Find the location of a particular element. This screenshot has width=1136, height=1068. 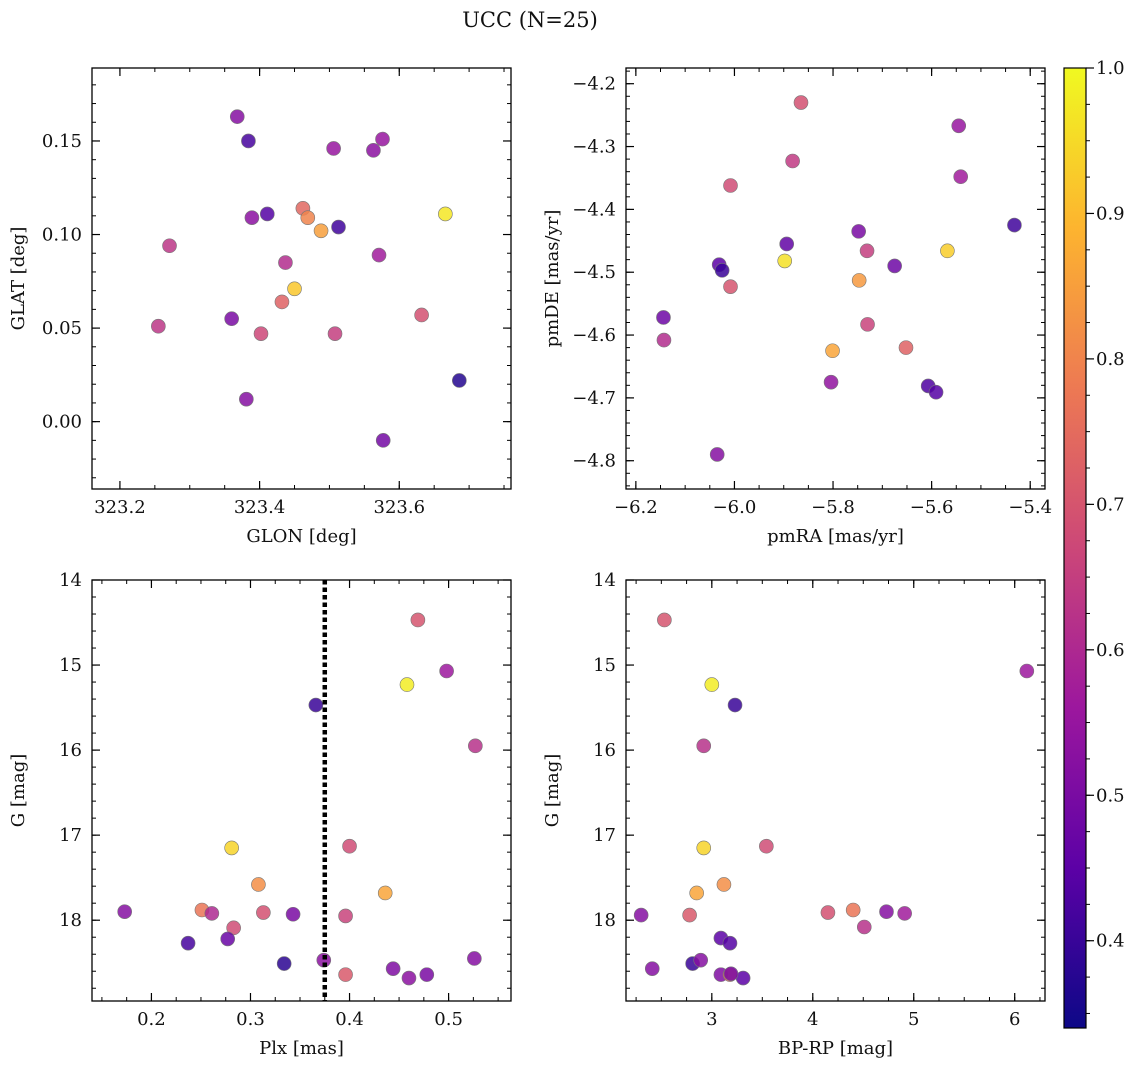

x-tick-label: 0.2 is located at coordinates (151, 1019).